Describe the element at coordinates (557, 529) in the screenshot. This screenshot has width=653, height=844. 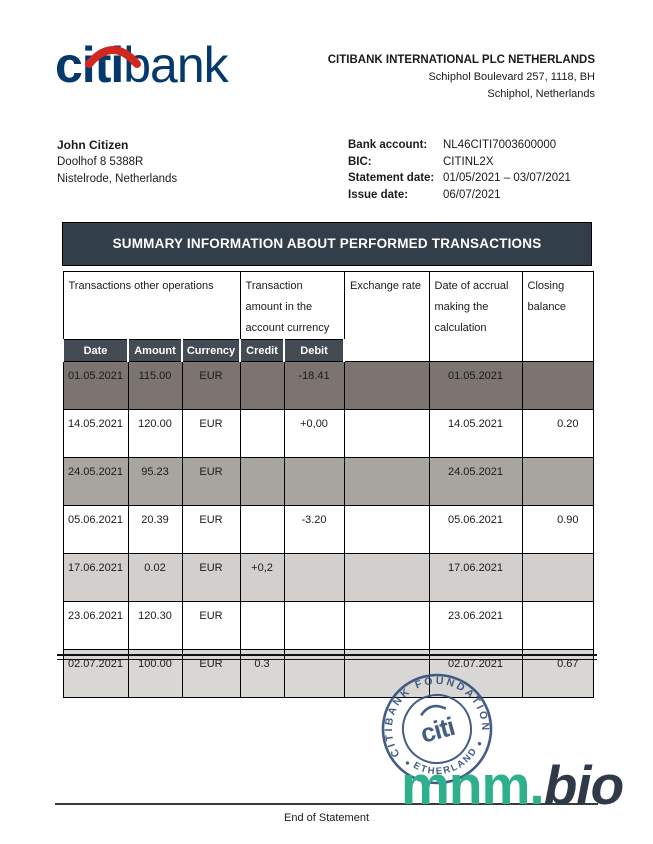
I see `cell-closing-balance: 0.90` at that location.